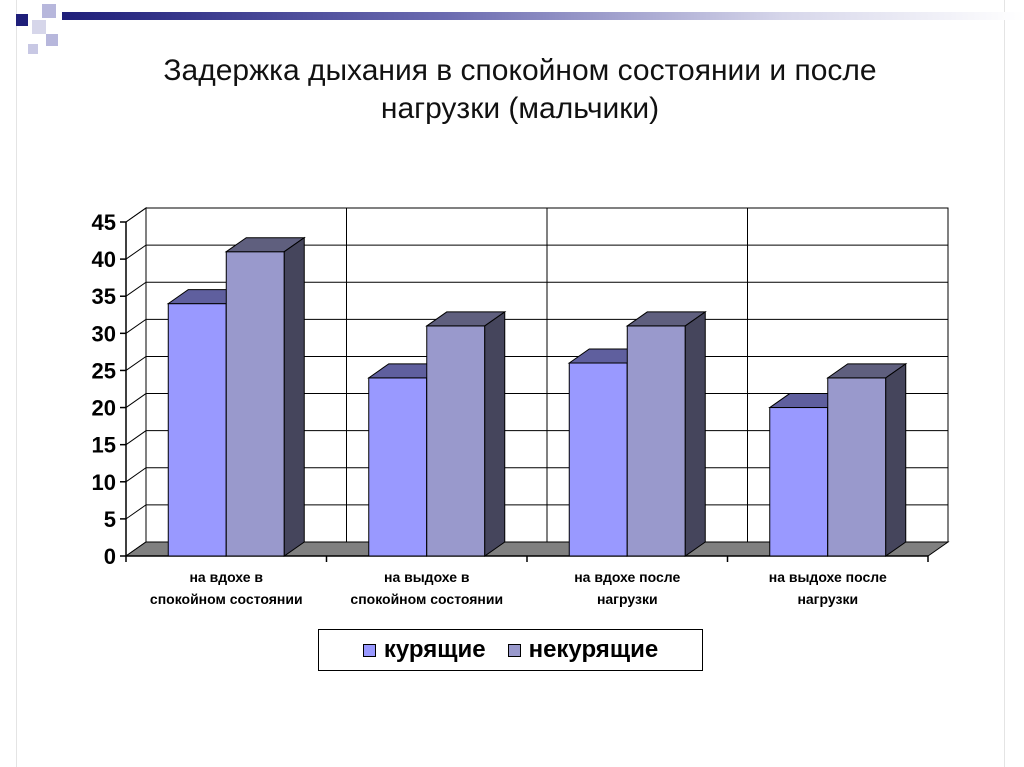 This screenshot has height=767, width=1024. I want to click on slide-border-left, so click(16, 383).